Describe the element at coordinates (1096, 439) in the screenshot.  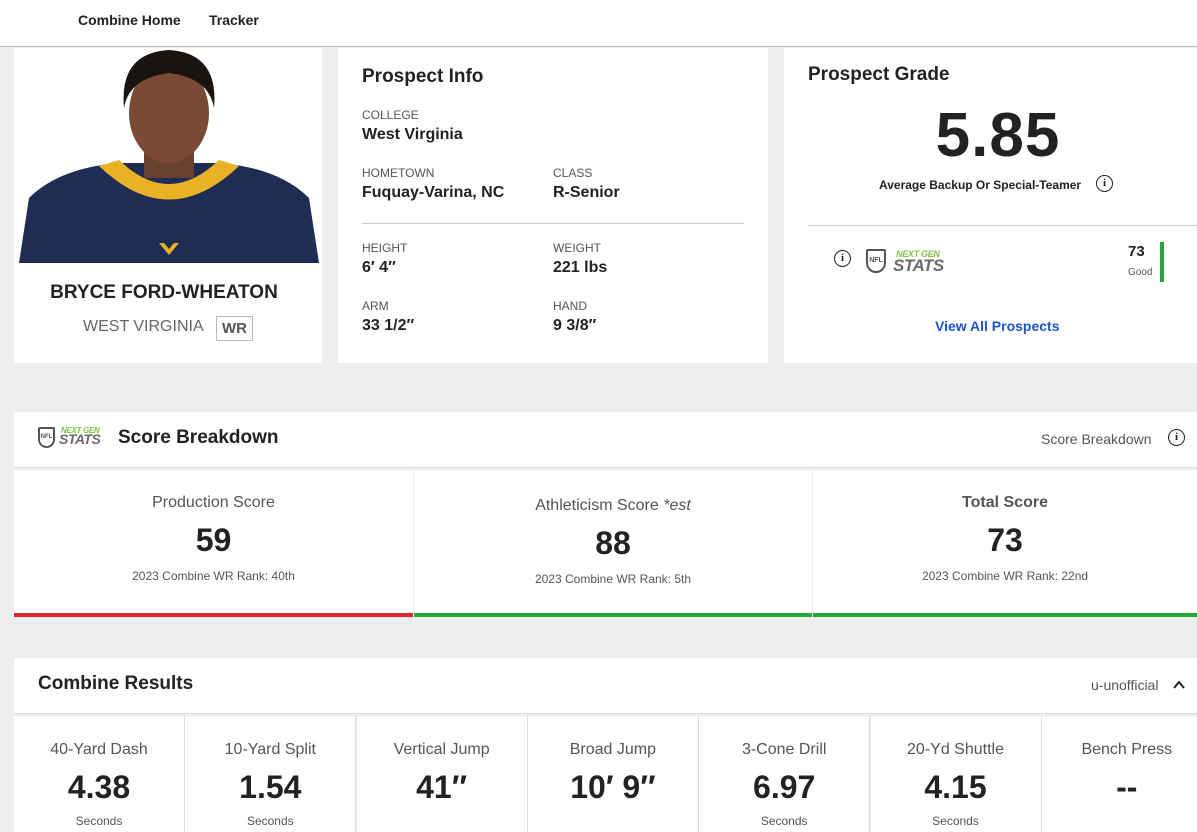
I see `toggle-label: Score Breakdown` at that location.